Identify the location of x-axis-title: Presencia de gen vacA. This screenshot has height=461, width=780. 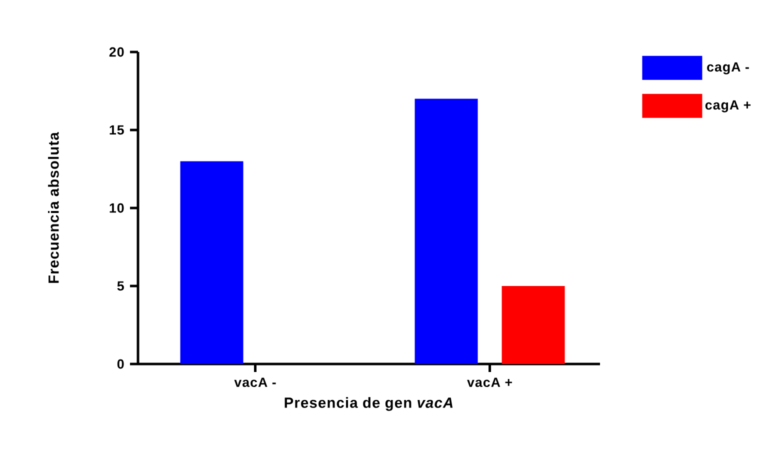
(368, 404).